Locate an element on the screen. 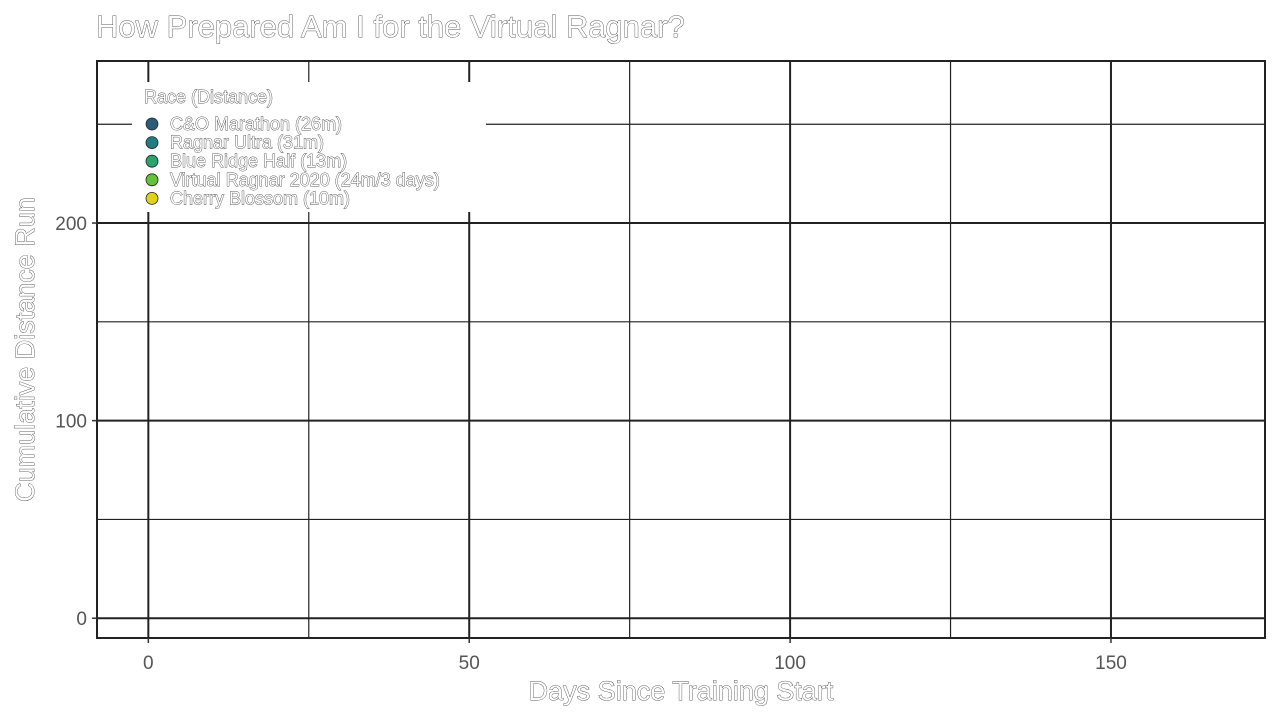  y-axis-label: Cumulative Distance Run is located at coordinates (25, 349).